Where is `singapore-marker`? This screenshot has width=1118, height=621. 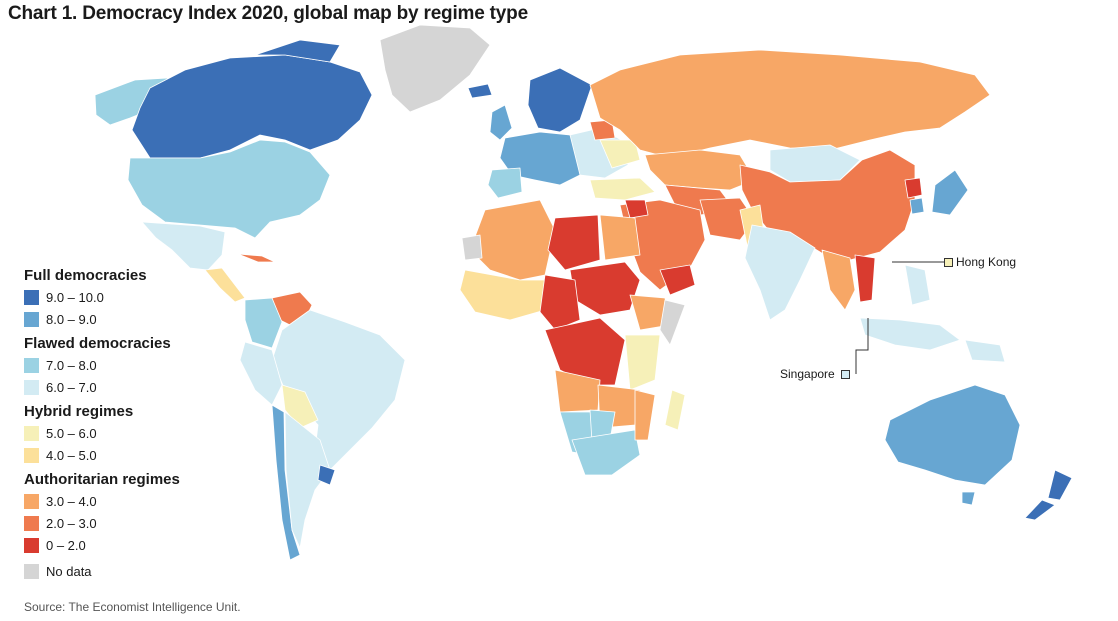 singapore-marker is located at coordinates (845, 374).